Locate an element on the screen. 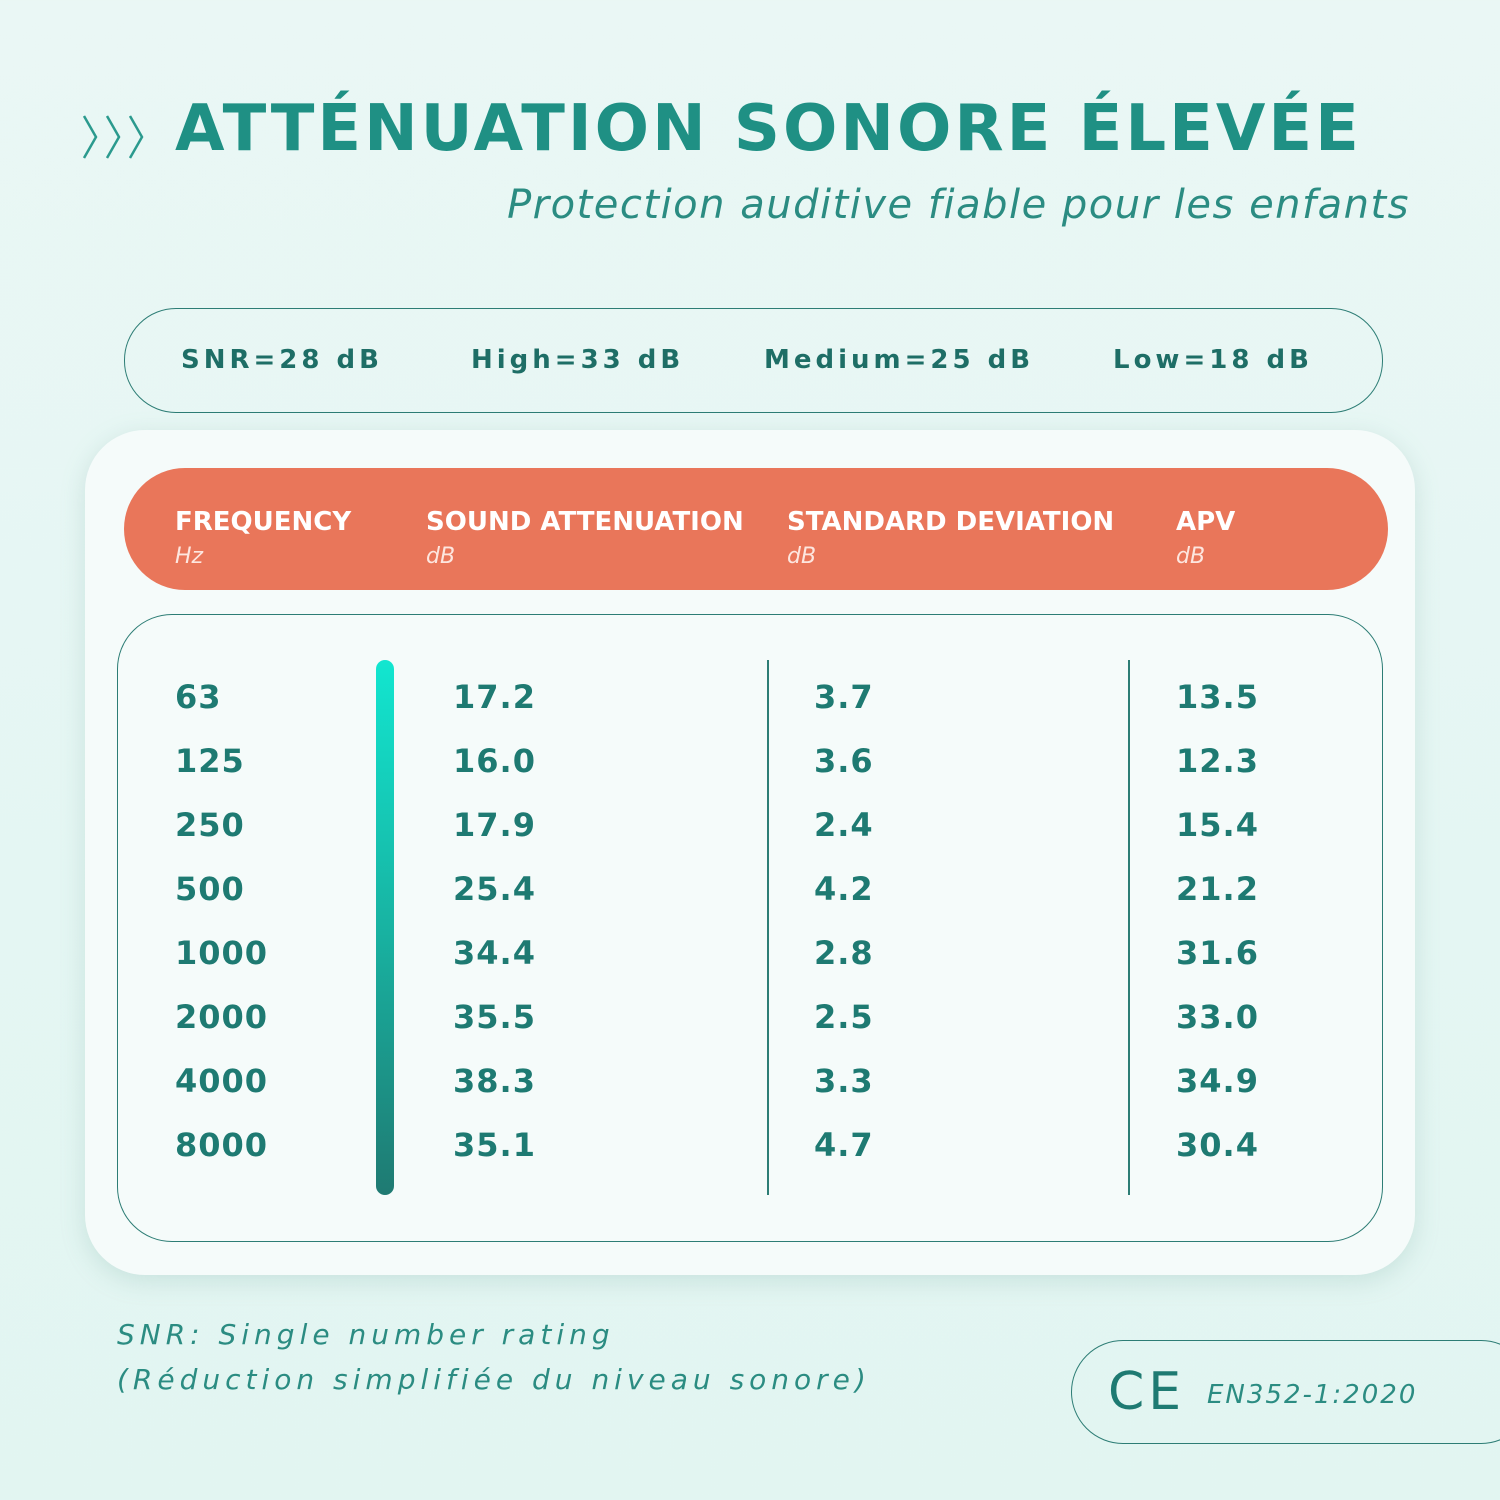 The height and width of the screenshot is (1500, 1500). table-cell: 125 is located at coordinates (210, 761).